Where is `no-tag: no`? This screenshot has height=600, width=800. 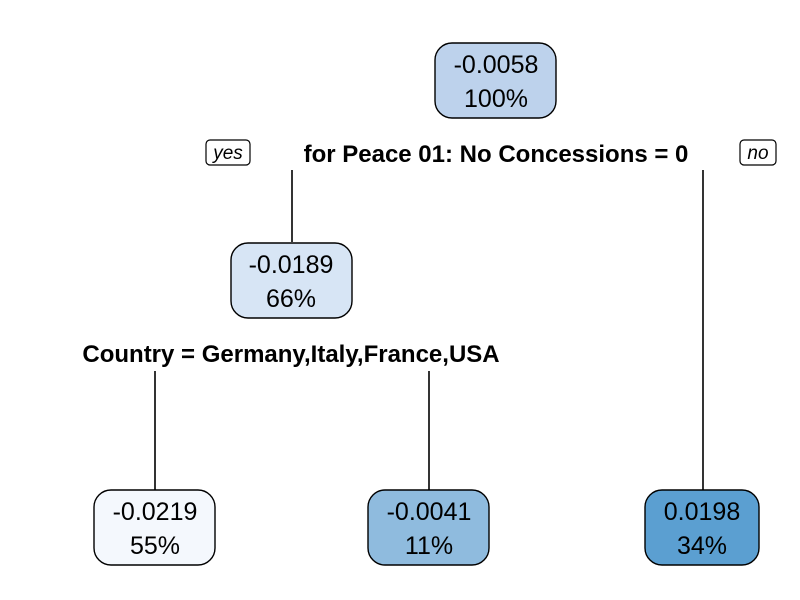
no-tag: no is located at coordinates (757, 153).